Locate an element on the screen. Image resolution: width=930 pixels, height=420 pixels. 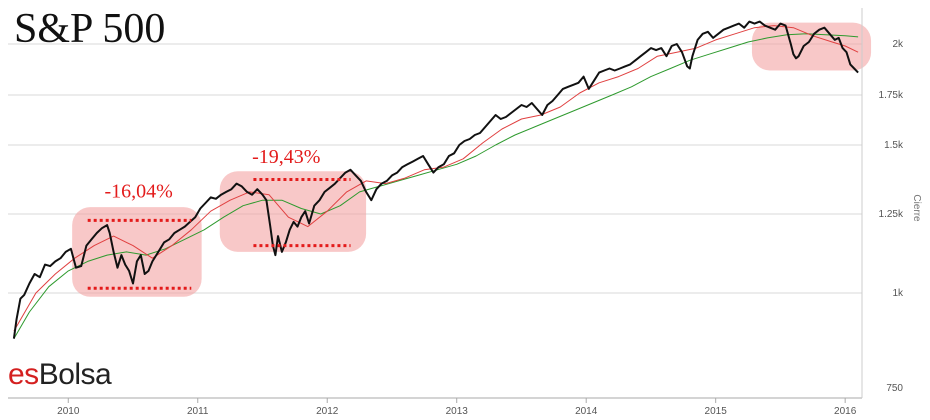
x-tick-label-2010: 2010 is located at coordinates (68, 411).